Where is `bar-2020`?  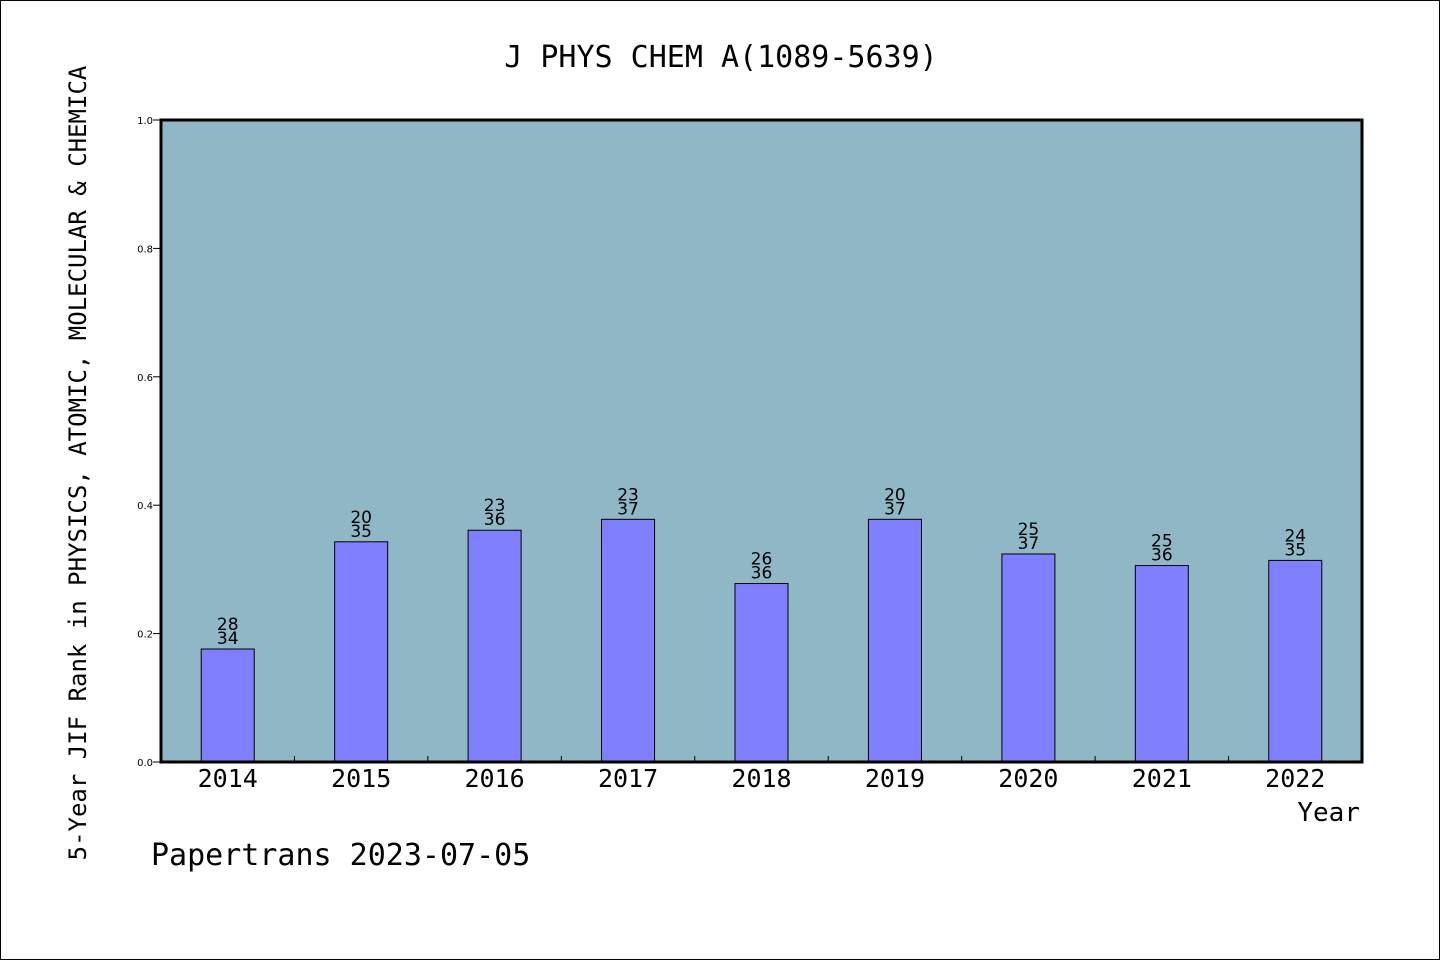
bar-2020 is located at coordinates (1028, 658).